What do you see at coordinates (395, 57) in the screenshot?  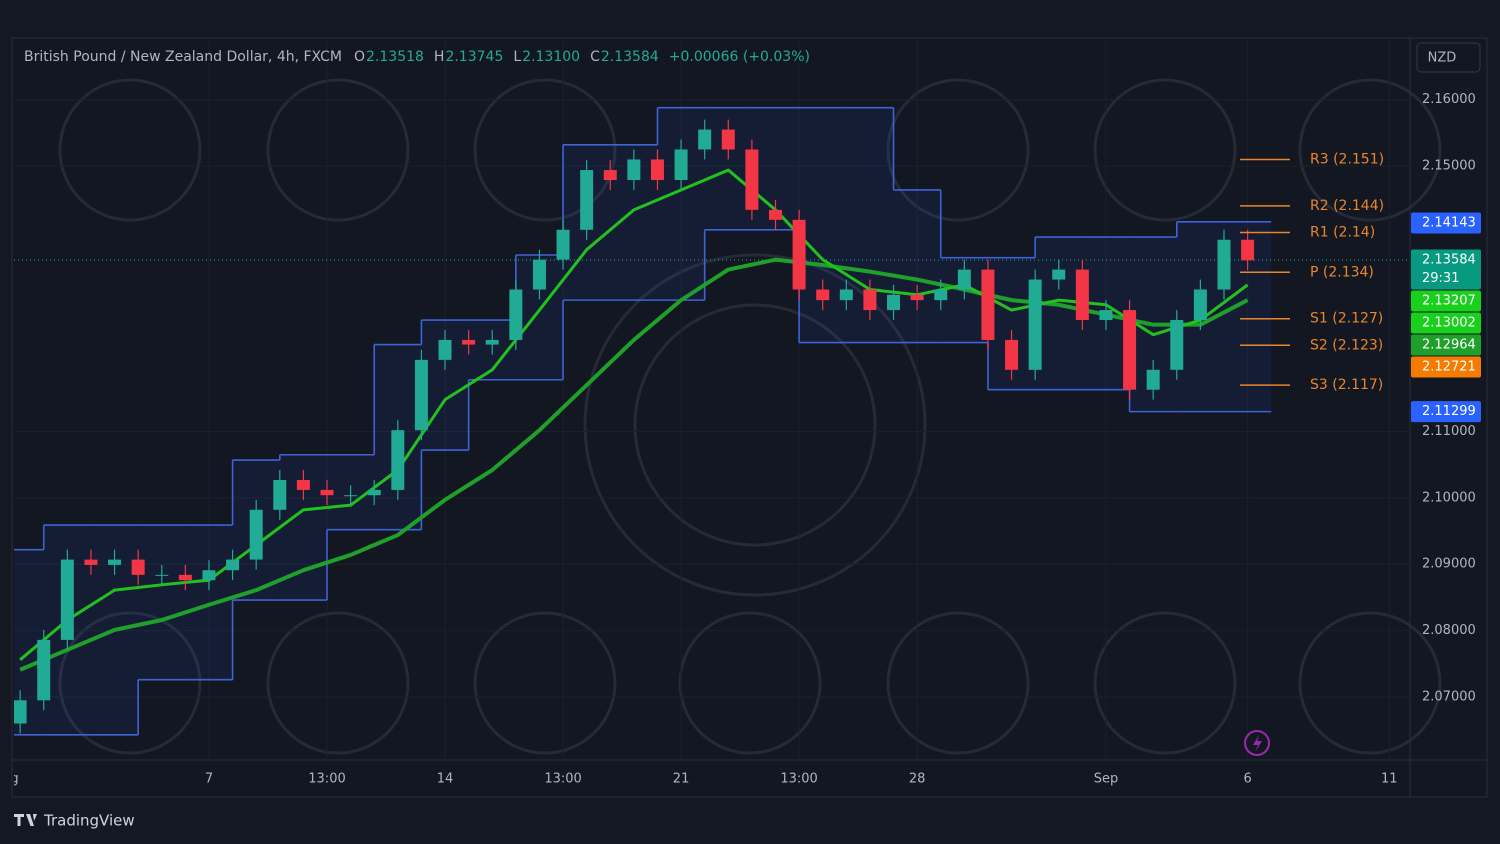 I see `ohlc-value: 2.13518` at bounding box center [395, 57].